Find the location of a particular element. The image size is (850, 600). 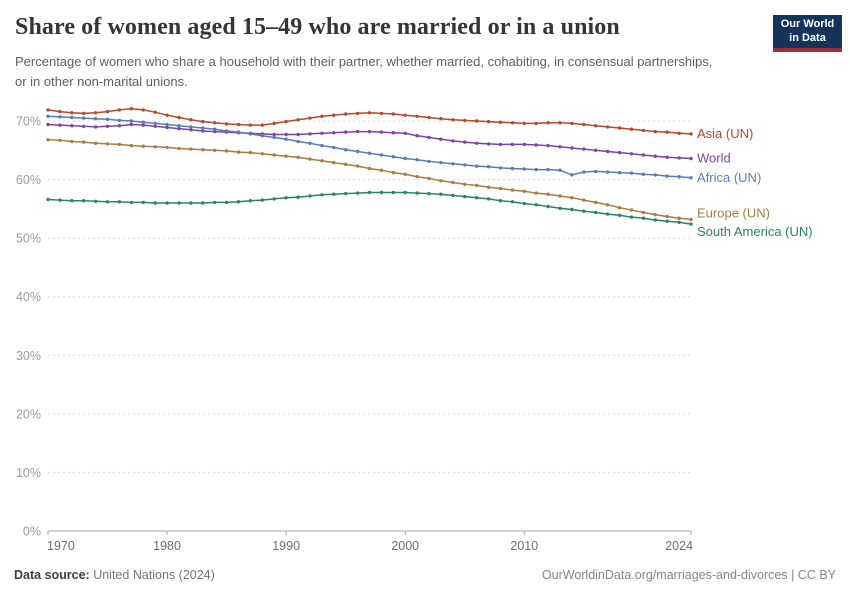

series-label-africa-un: Africa (UN) is located at coordinates (729, 177).